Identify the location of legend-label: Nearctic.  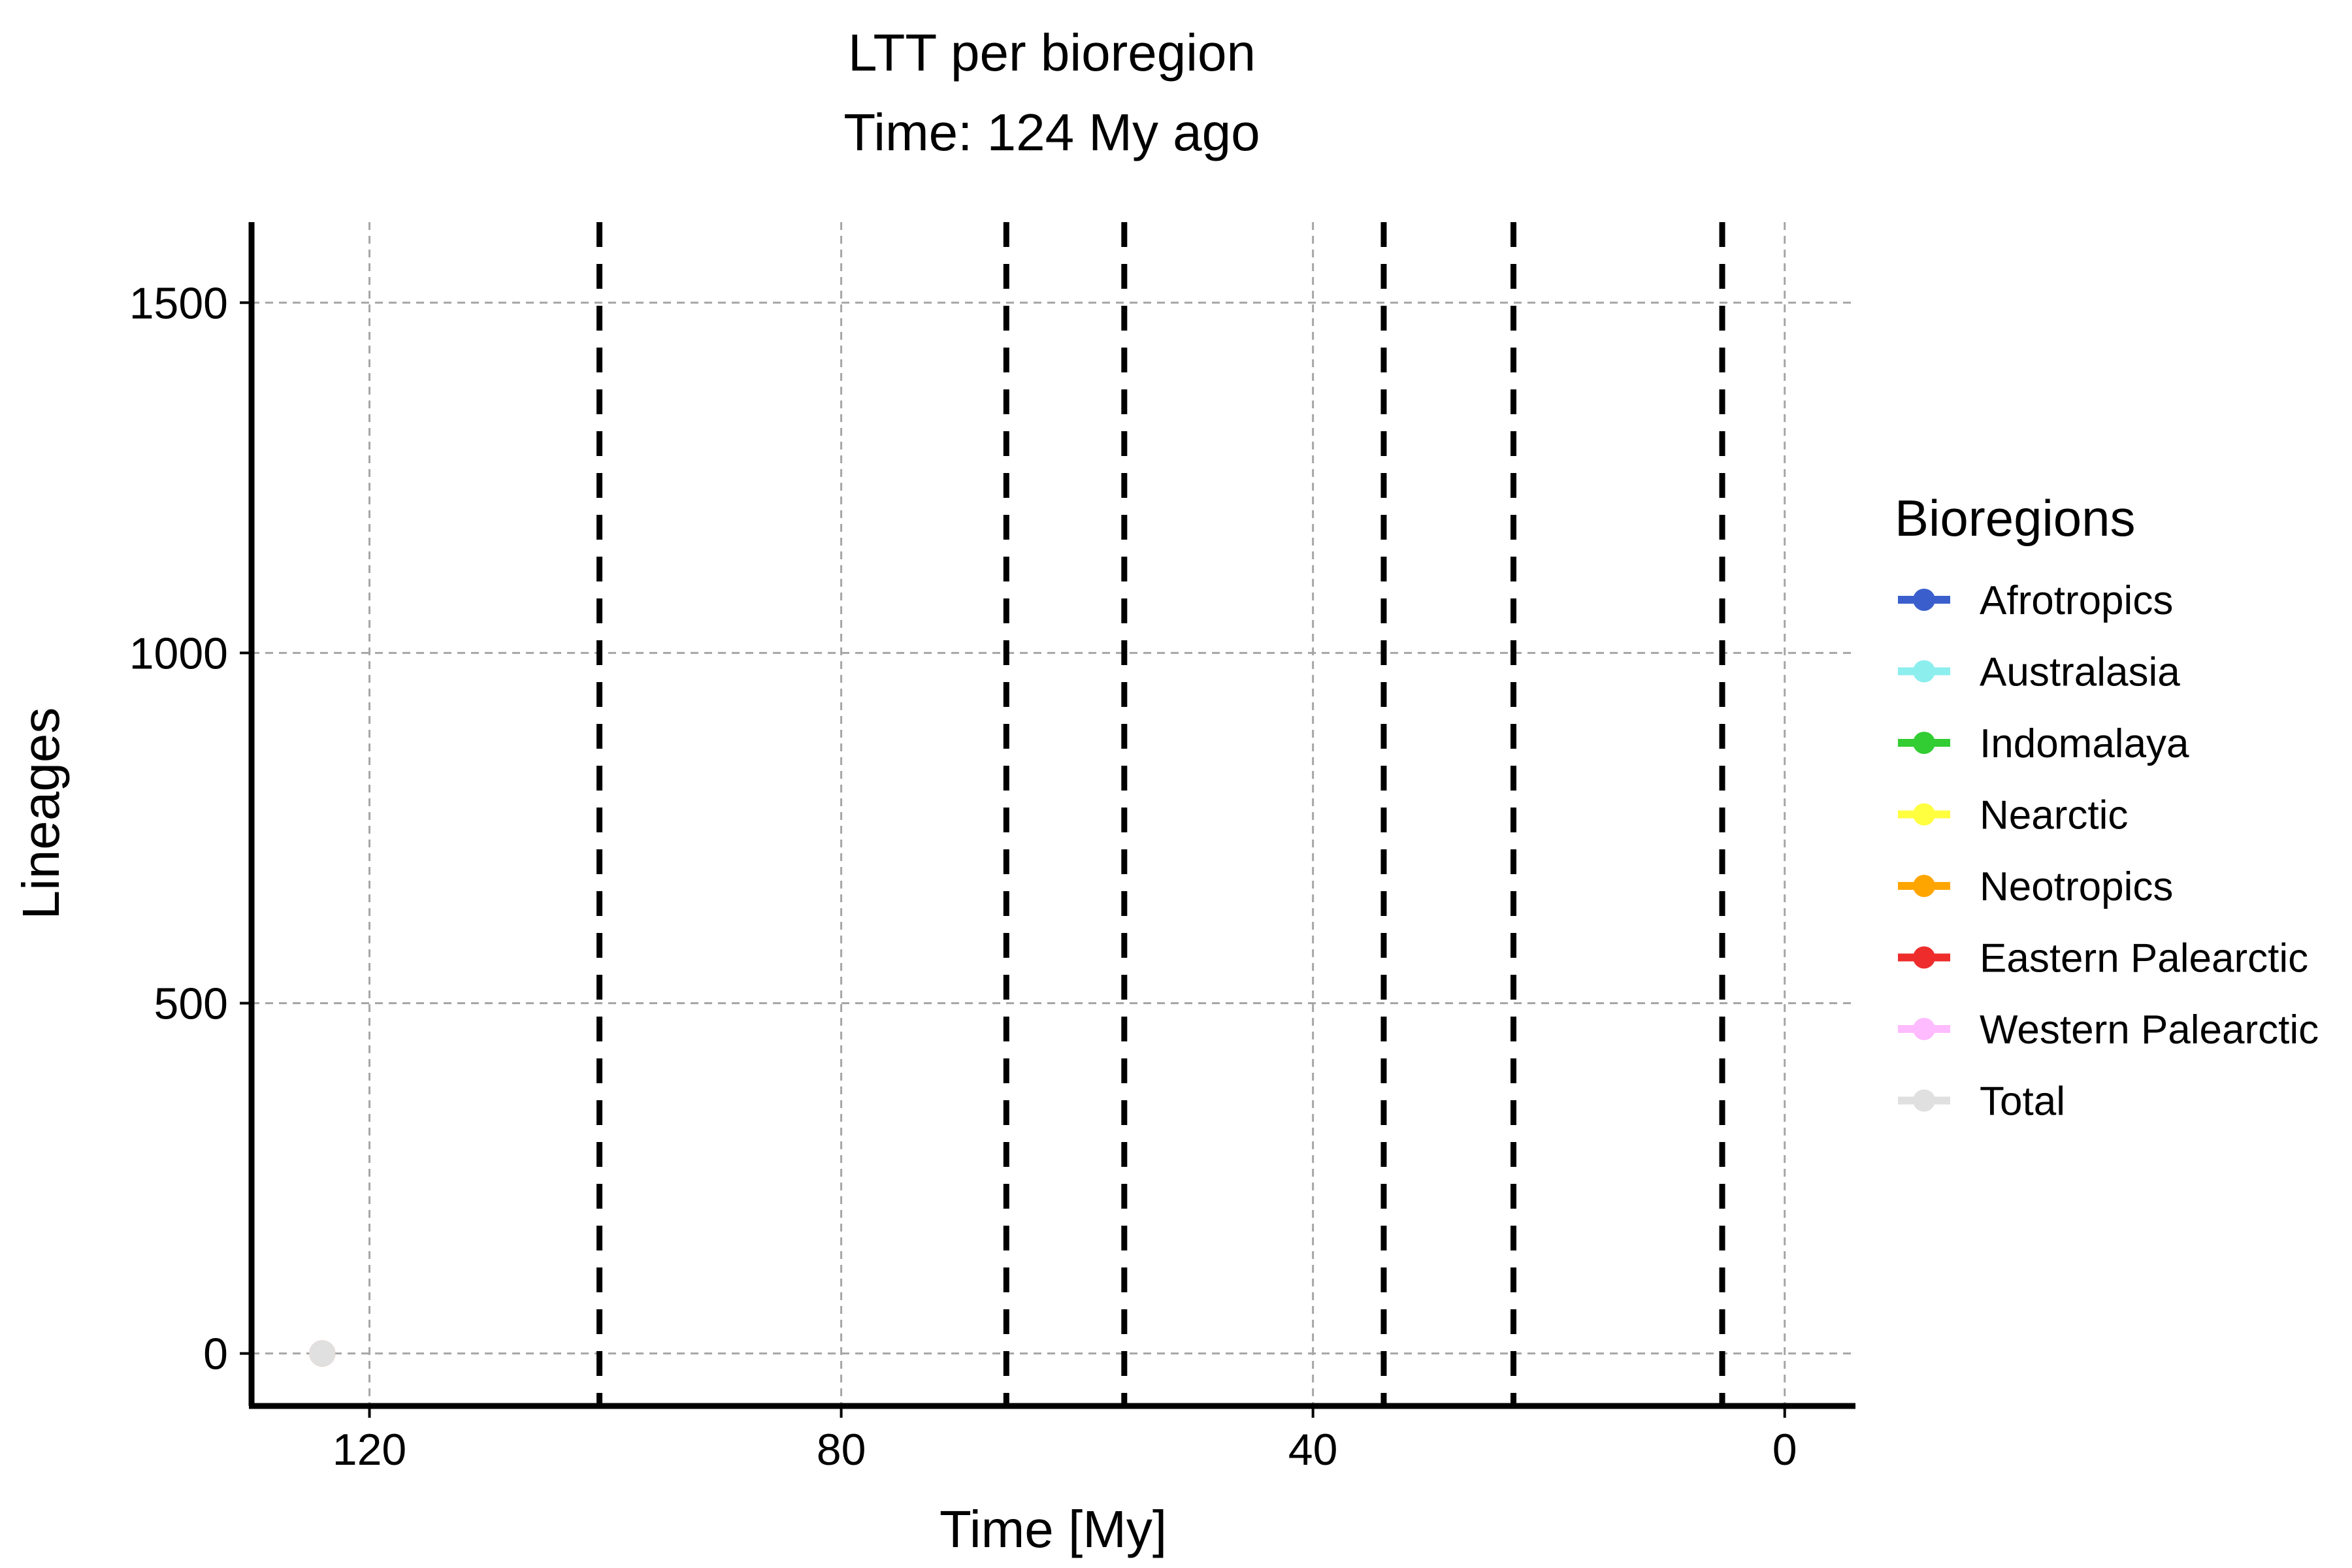
(2054, 815).